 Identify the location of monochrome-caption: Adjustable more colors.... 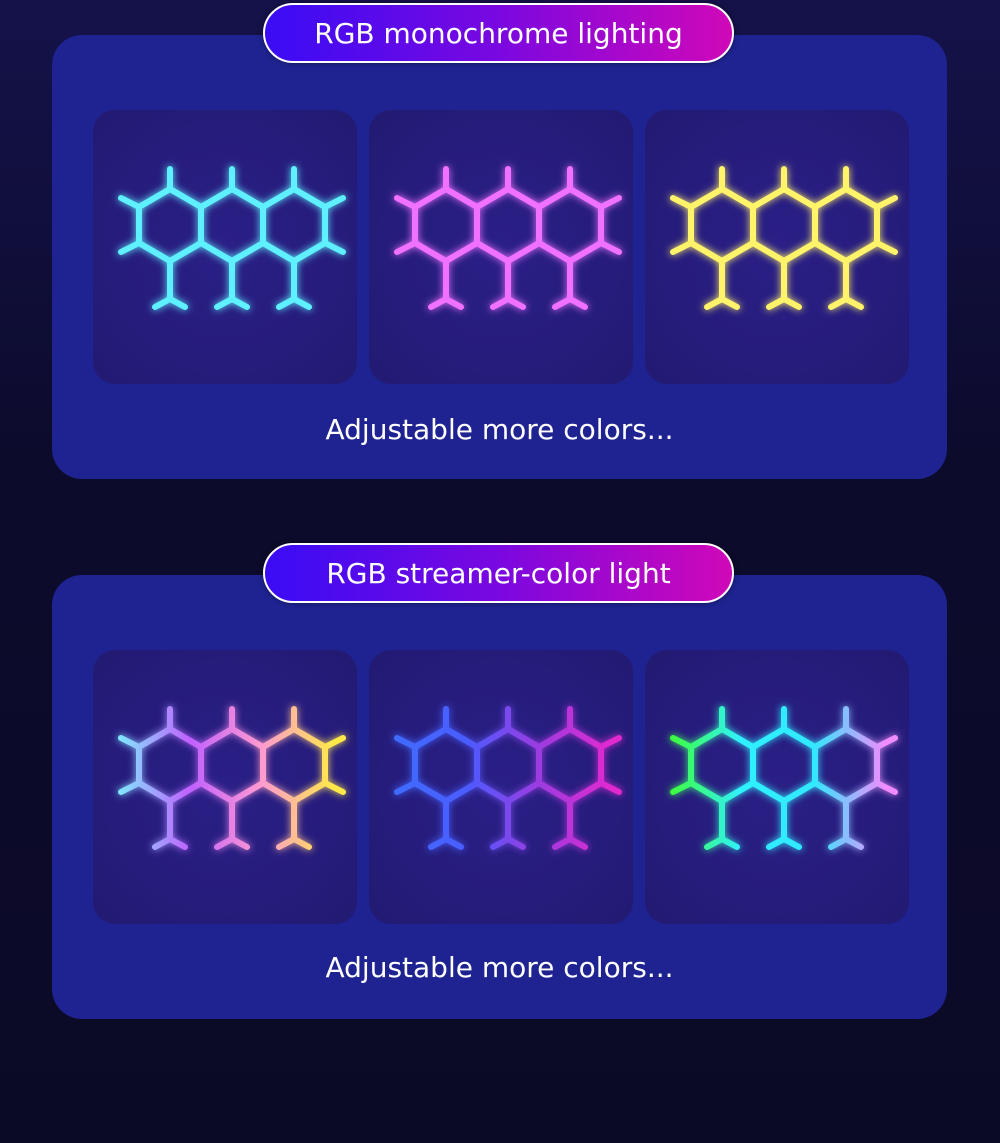
(499, 429).